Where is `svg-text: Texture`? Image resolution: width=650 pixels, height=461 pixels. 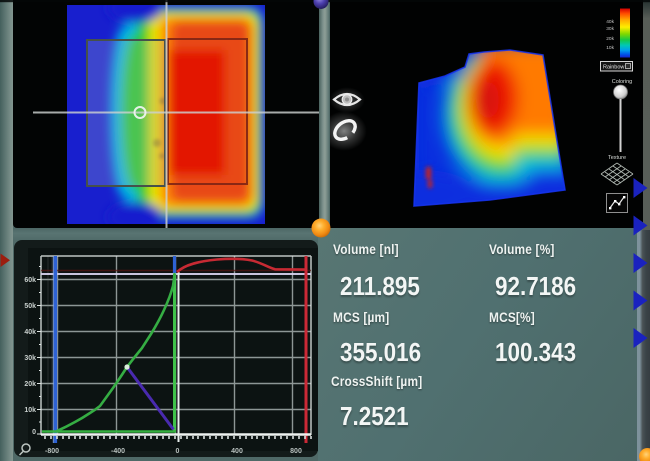 svg-text: Texture is located at coordinates (617, 158).